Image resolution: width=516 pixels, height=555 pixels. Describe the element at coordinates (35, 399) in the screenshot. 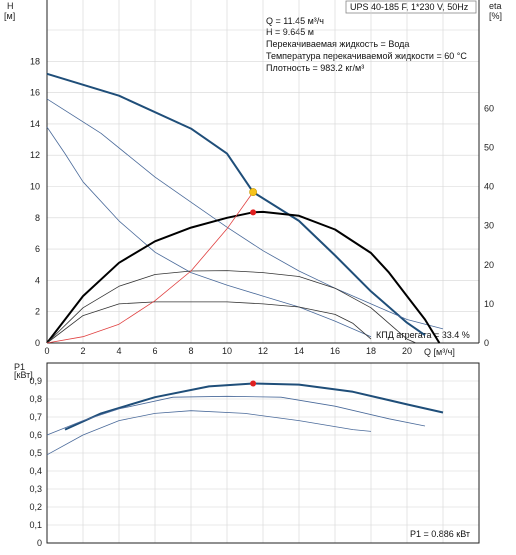

I see `power-tick-label: 0,8` at that location.